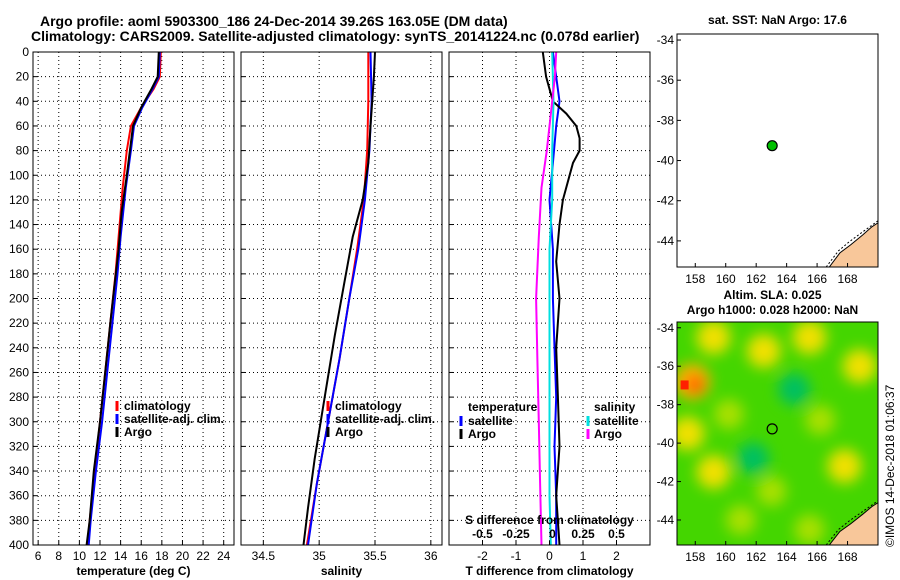 This screenshot has width=900, height=580. Describe the element at coordinates (19, 274) in the screenshot. I see `y-tick-label: 180` at that location.